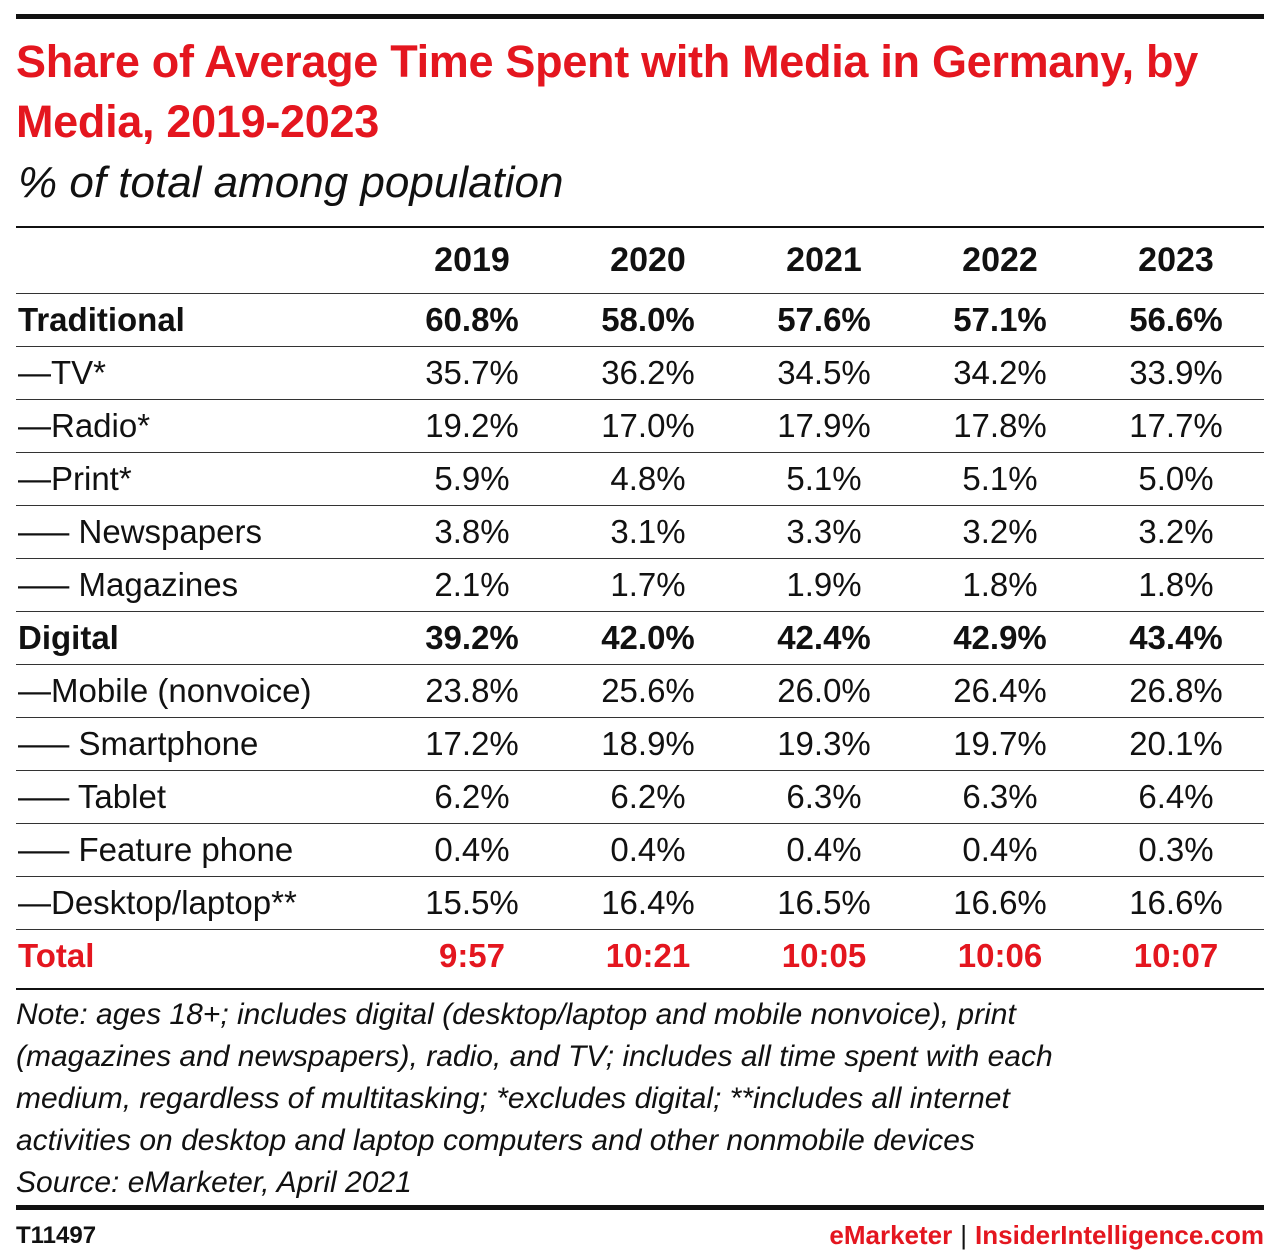 The image size is (1280, 1254). I want to click on row-label: —Mobile (nonvoice), so click(165, 690).